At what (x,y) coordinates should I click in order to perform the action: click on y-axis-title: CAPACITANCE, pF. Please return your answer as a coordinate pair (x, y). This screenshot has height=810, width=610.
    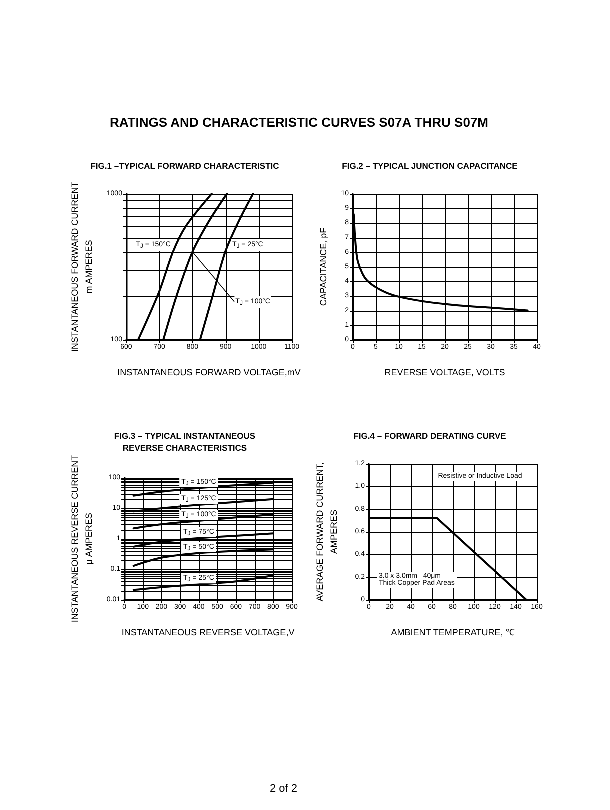
    Looking at the image, I should click on (323, 266).